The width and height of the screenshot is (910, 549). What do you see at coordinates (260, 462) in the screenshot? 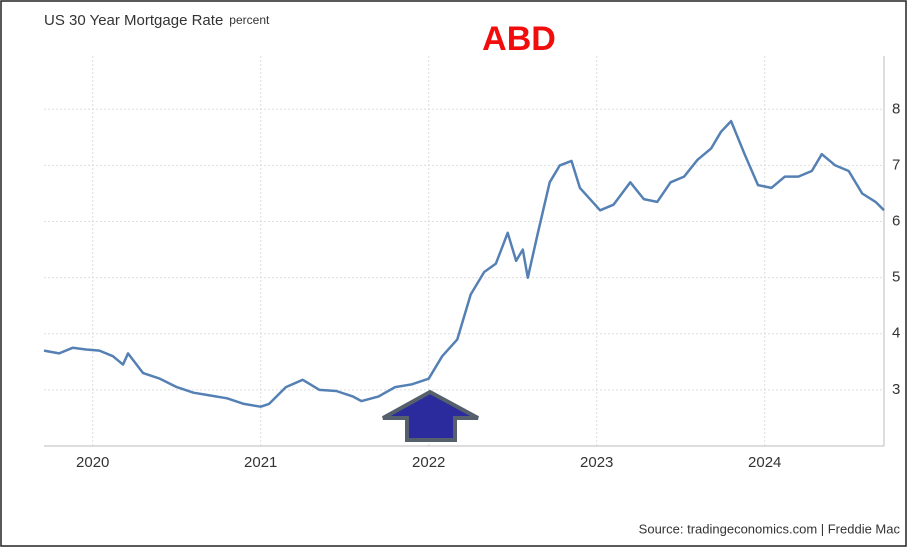
I see `x-tick-label: 2021` at bounding box center [260, 462].